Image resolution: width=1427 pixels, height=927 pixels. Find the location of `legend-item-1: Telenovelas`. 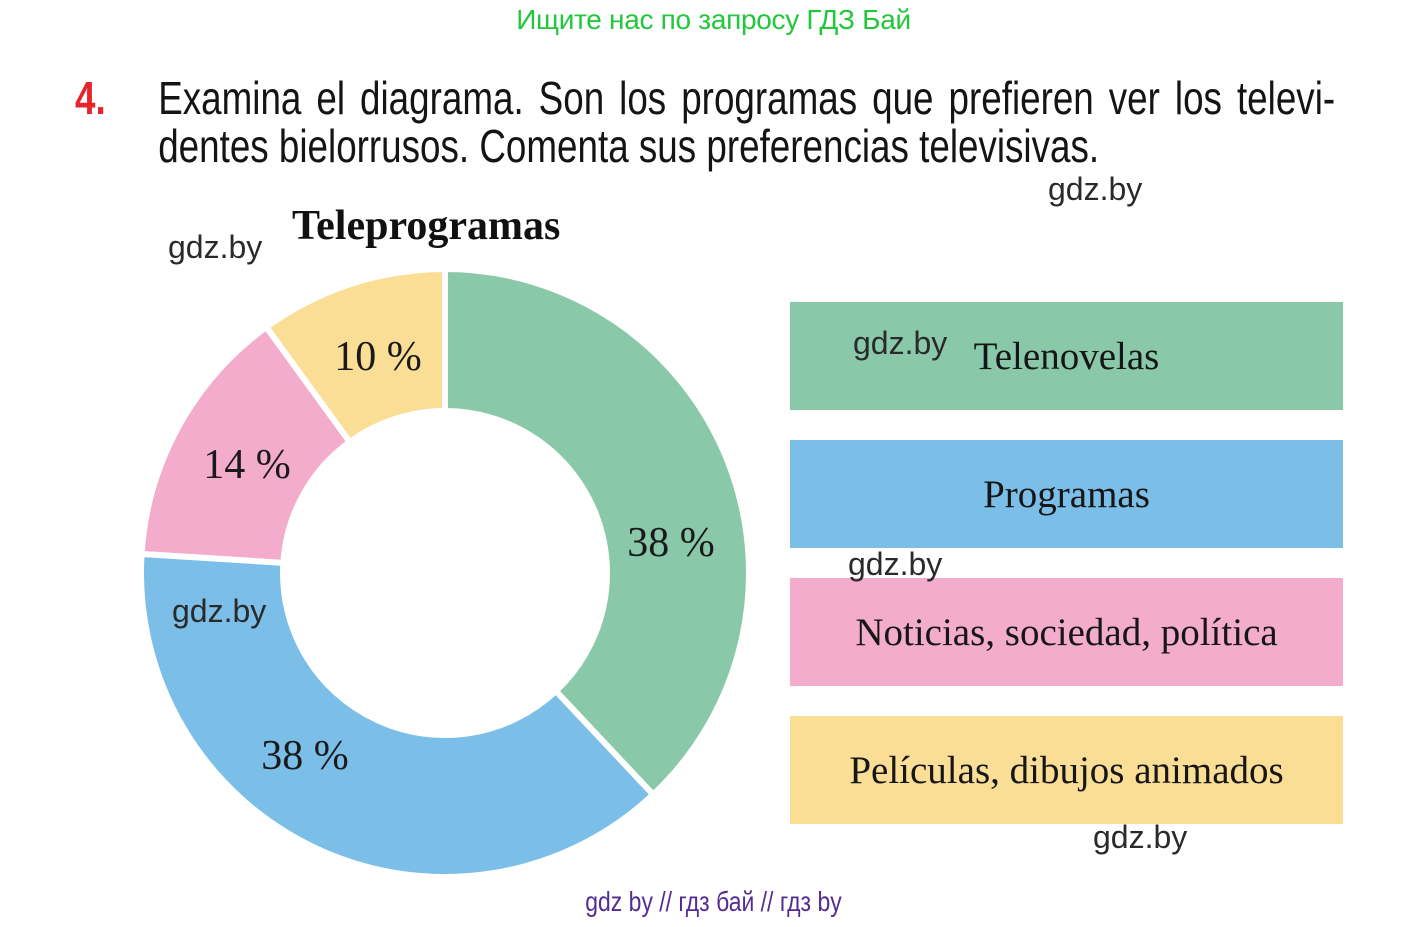

legend-item-1: Telenovelas is located at coordinates (1066, 356).